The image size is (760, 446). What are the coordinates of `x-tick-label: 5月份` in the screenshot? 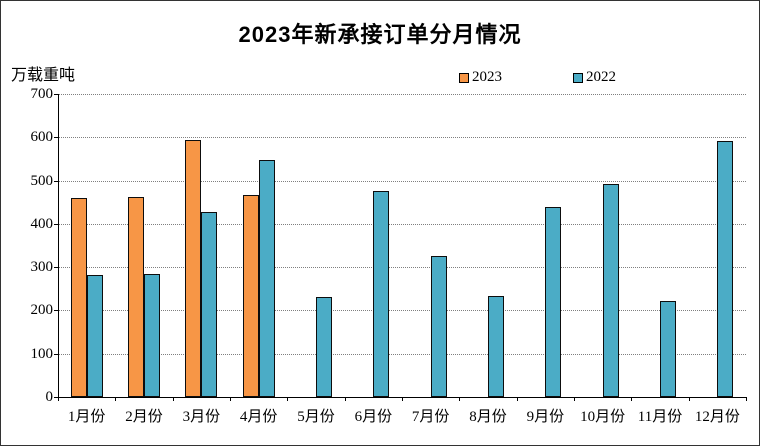 It's located at (316, 417).